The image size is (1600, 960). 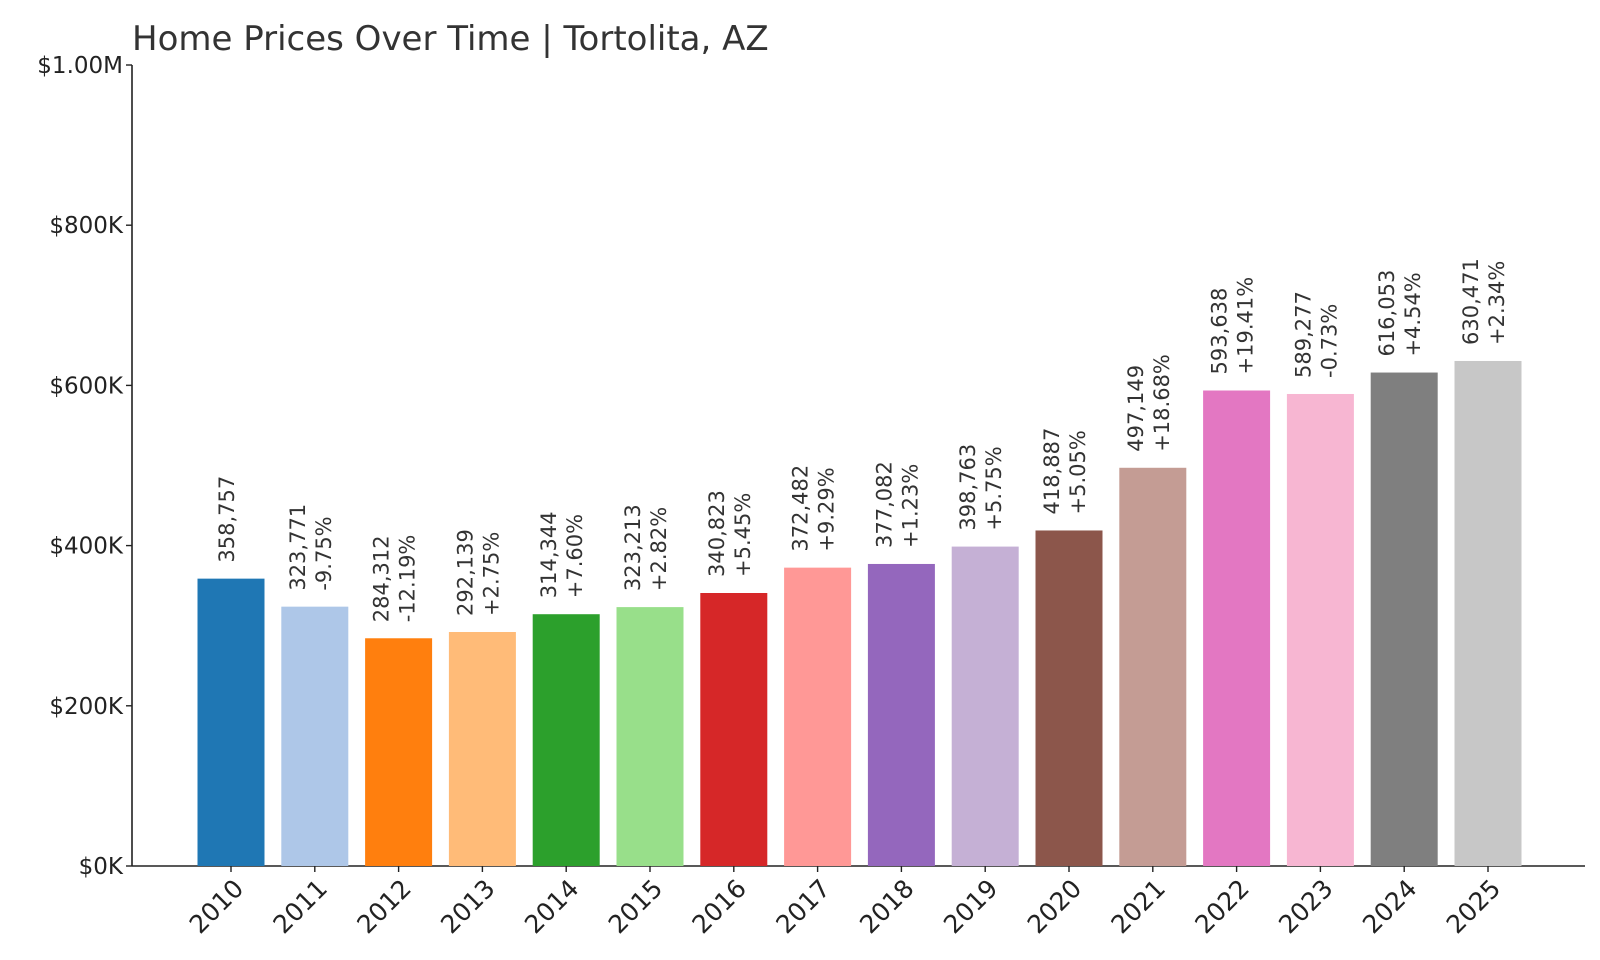 I want to click on x-tick-label: 2014, so click(x=551, y=906).